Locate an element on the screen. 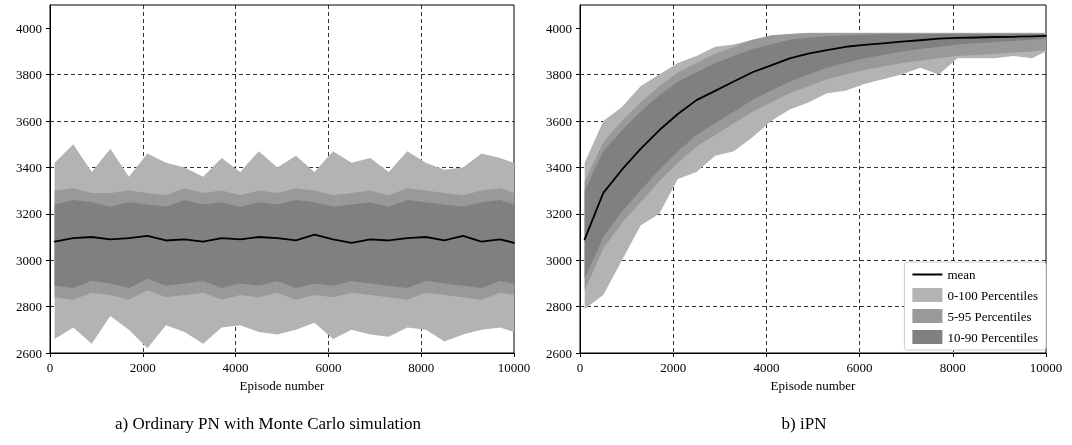 The width and height of the screenshot is (1072, 445). text: a) Ordinary PN with Monte Carlo simulation is located at coordinates (268, 423).